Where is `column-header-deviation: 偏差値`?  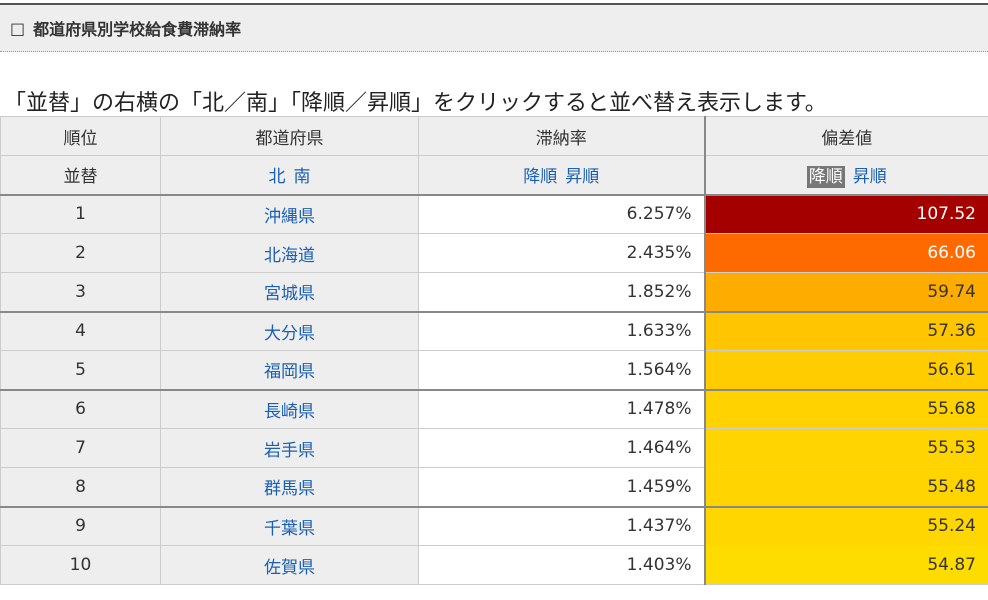 column-header-deviation: 偏差値 is located at coordinates (845, 136).